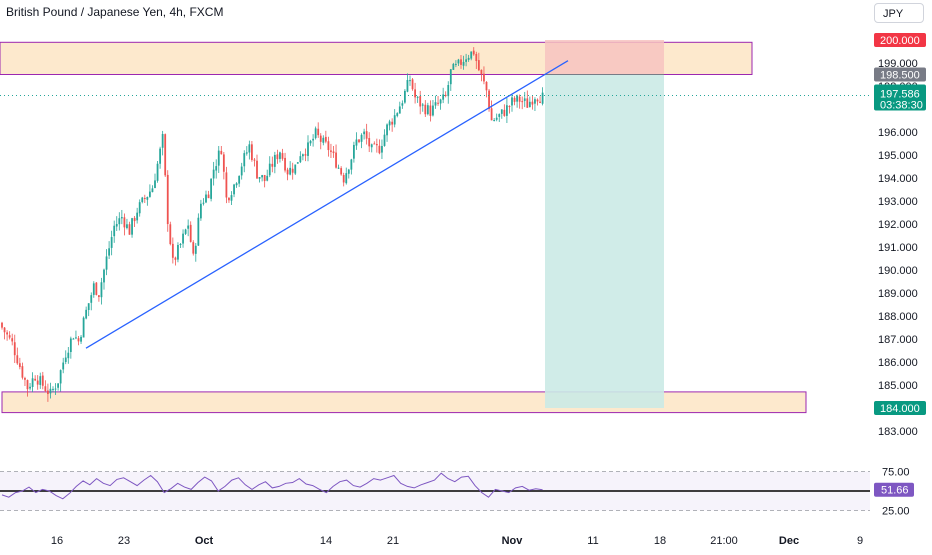 The height and width of the screenshot is (555, 932). Describe the element at coordinates (115, 12) in the screenshot. I see `symbol-title: British Pound / Japanese Yen, 4h, FXCM` at that location.